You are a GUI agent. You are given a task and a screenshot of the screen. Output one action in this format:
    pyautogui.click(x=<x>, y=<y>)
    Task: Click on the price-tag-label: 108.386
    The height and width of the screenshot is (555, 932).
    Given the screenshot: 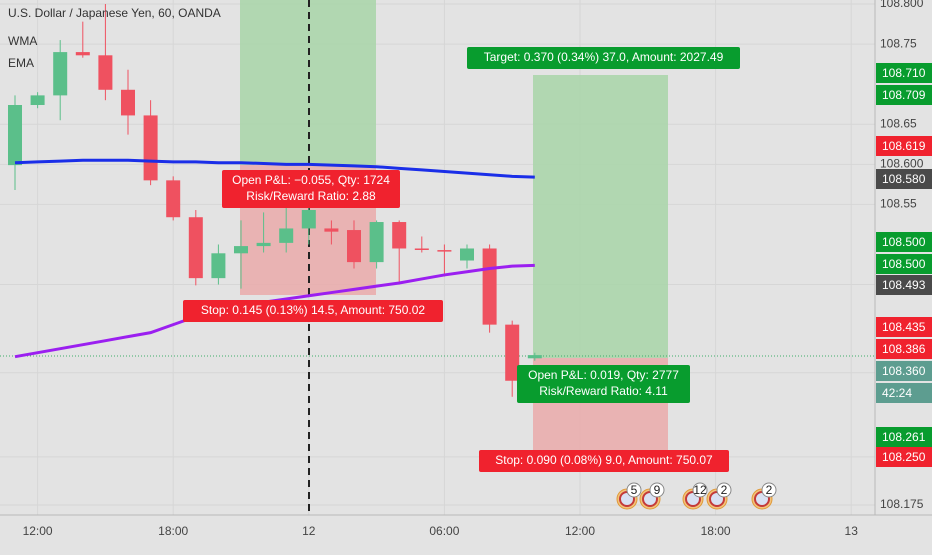 What is the action you would take?
    pyautogui.click(x=904, y=349)
    